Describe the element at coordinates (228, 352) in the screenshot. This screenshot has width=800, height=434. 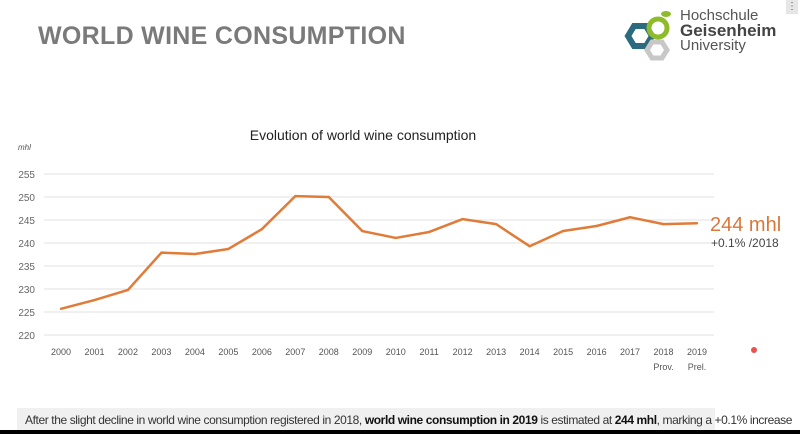
I see `x-tick-label: 2005` at that location.